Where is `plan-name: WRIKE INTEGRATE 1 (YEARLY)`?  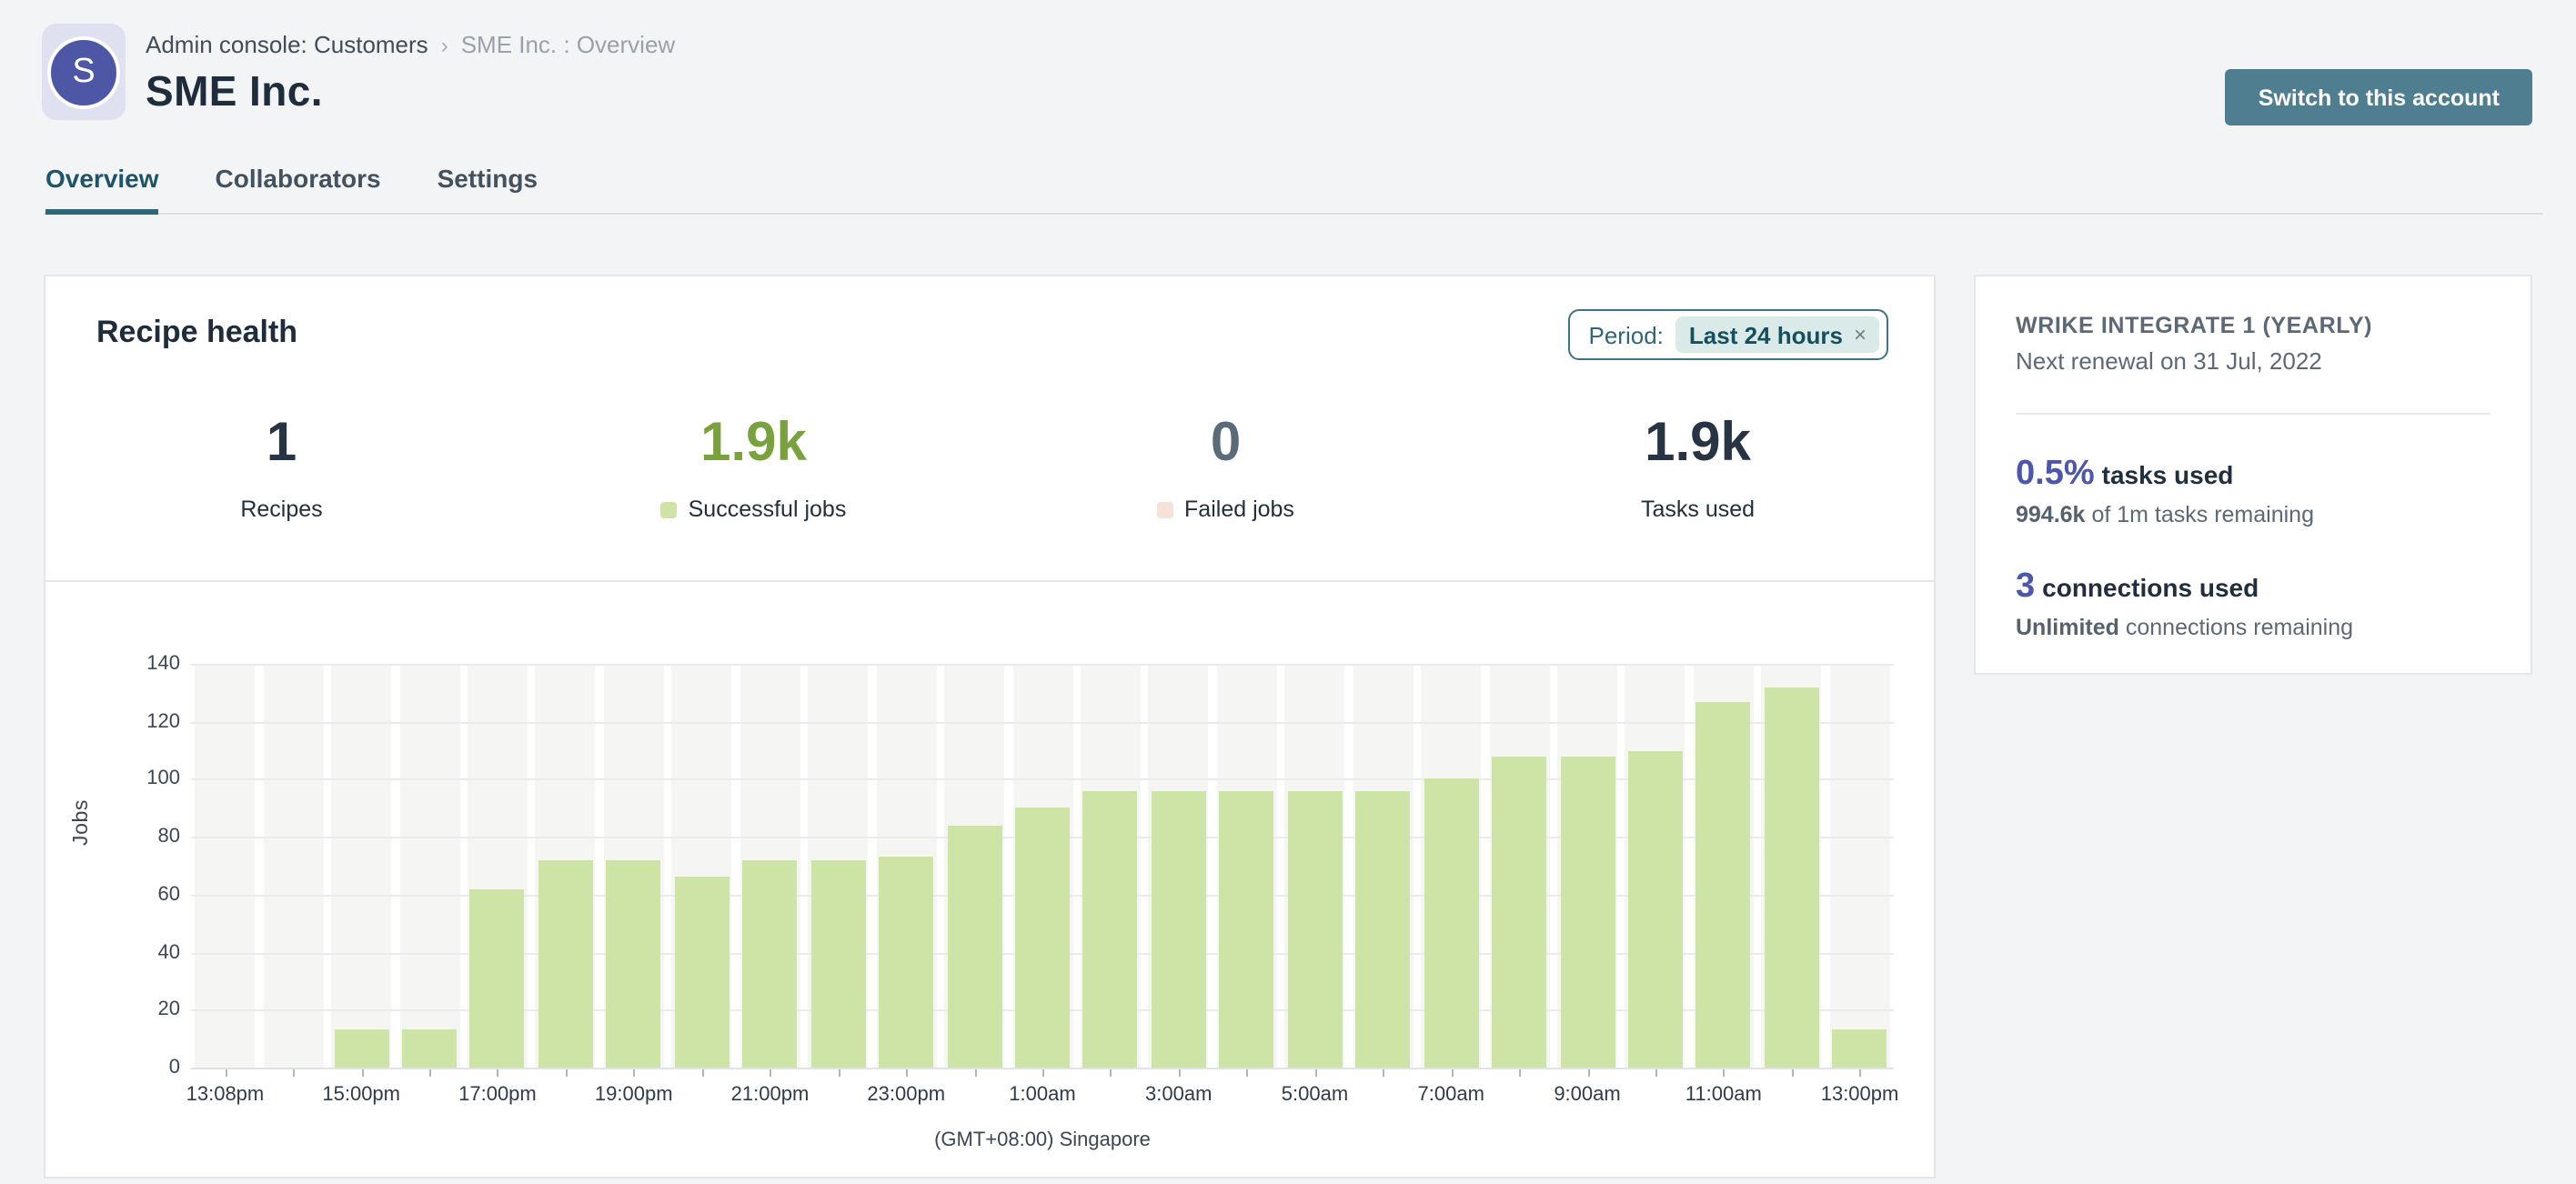 plan-name: WRIKE INTEGRATE 1 (YEARLY) is located at coordinates (2194, 325).